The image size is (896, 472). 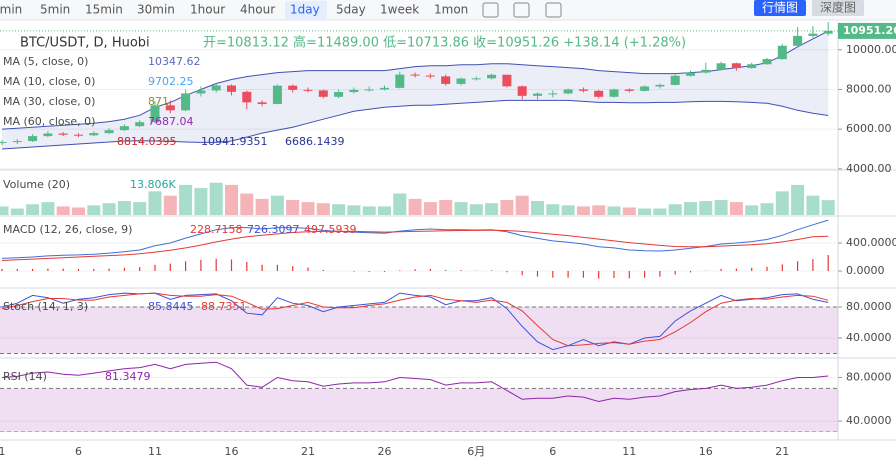 I want to click on interval-button: 1day, so click(x=305, y=10).